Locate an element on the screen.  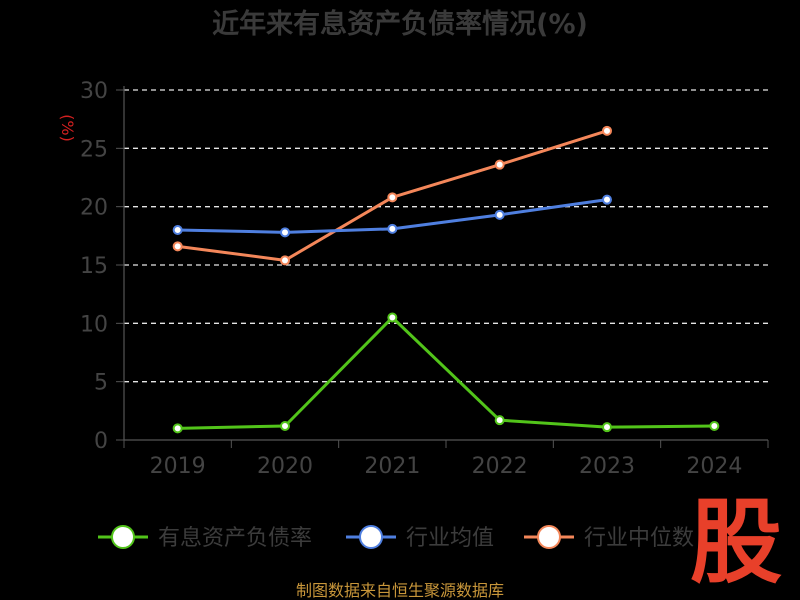
x-tick-label-2019: 2019 is located at coordinates (178, 466).